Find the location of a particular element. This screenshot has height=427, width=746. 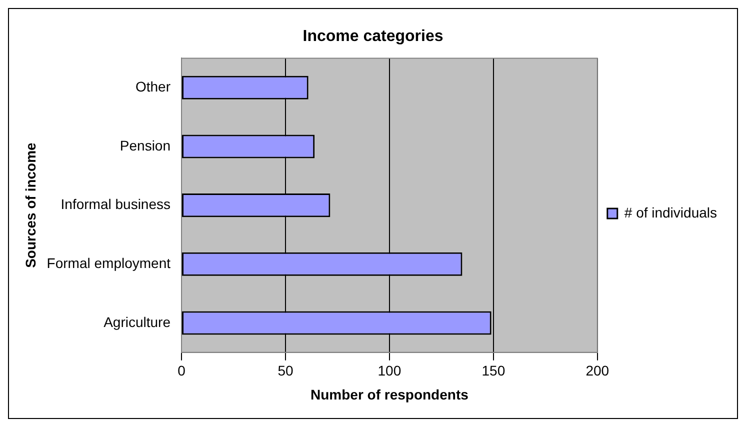

x-tick-label: 0 is located at coordinates (182, 370).